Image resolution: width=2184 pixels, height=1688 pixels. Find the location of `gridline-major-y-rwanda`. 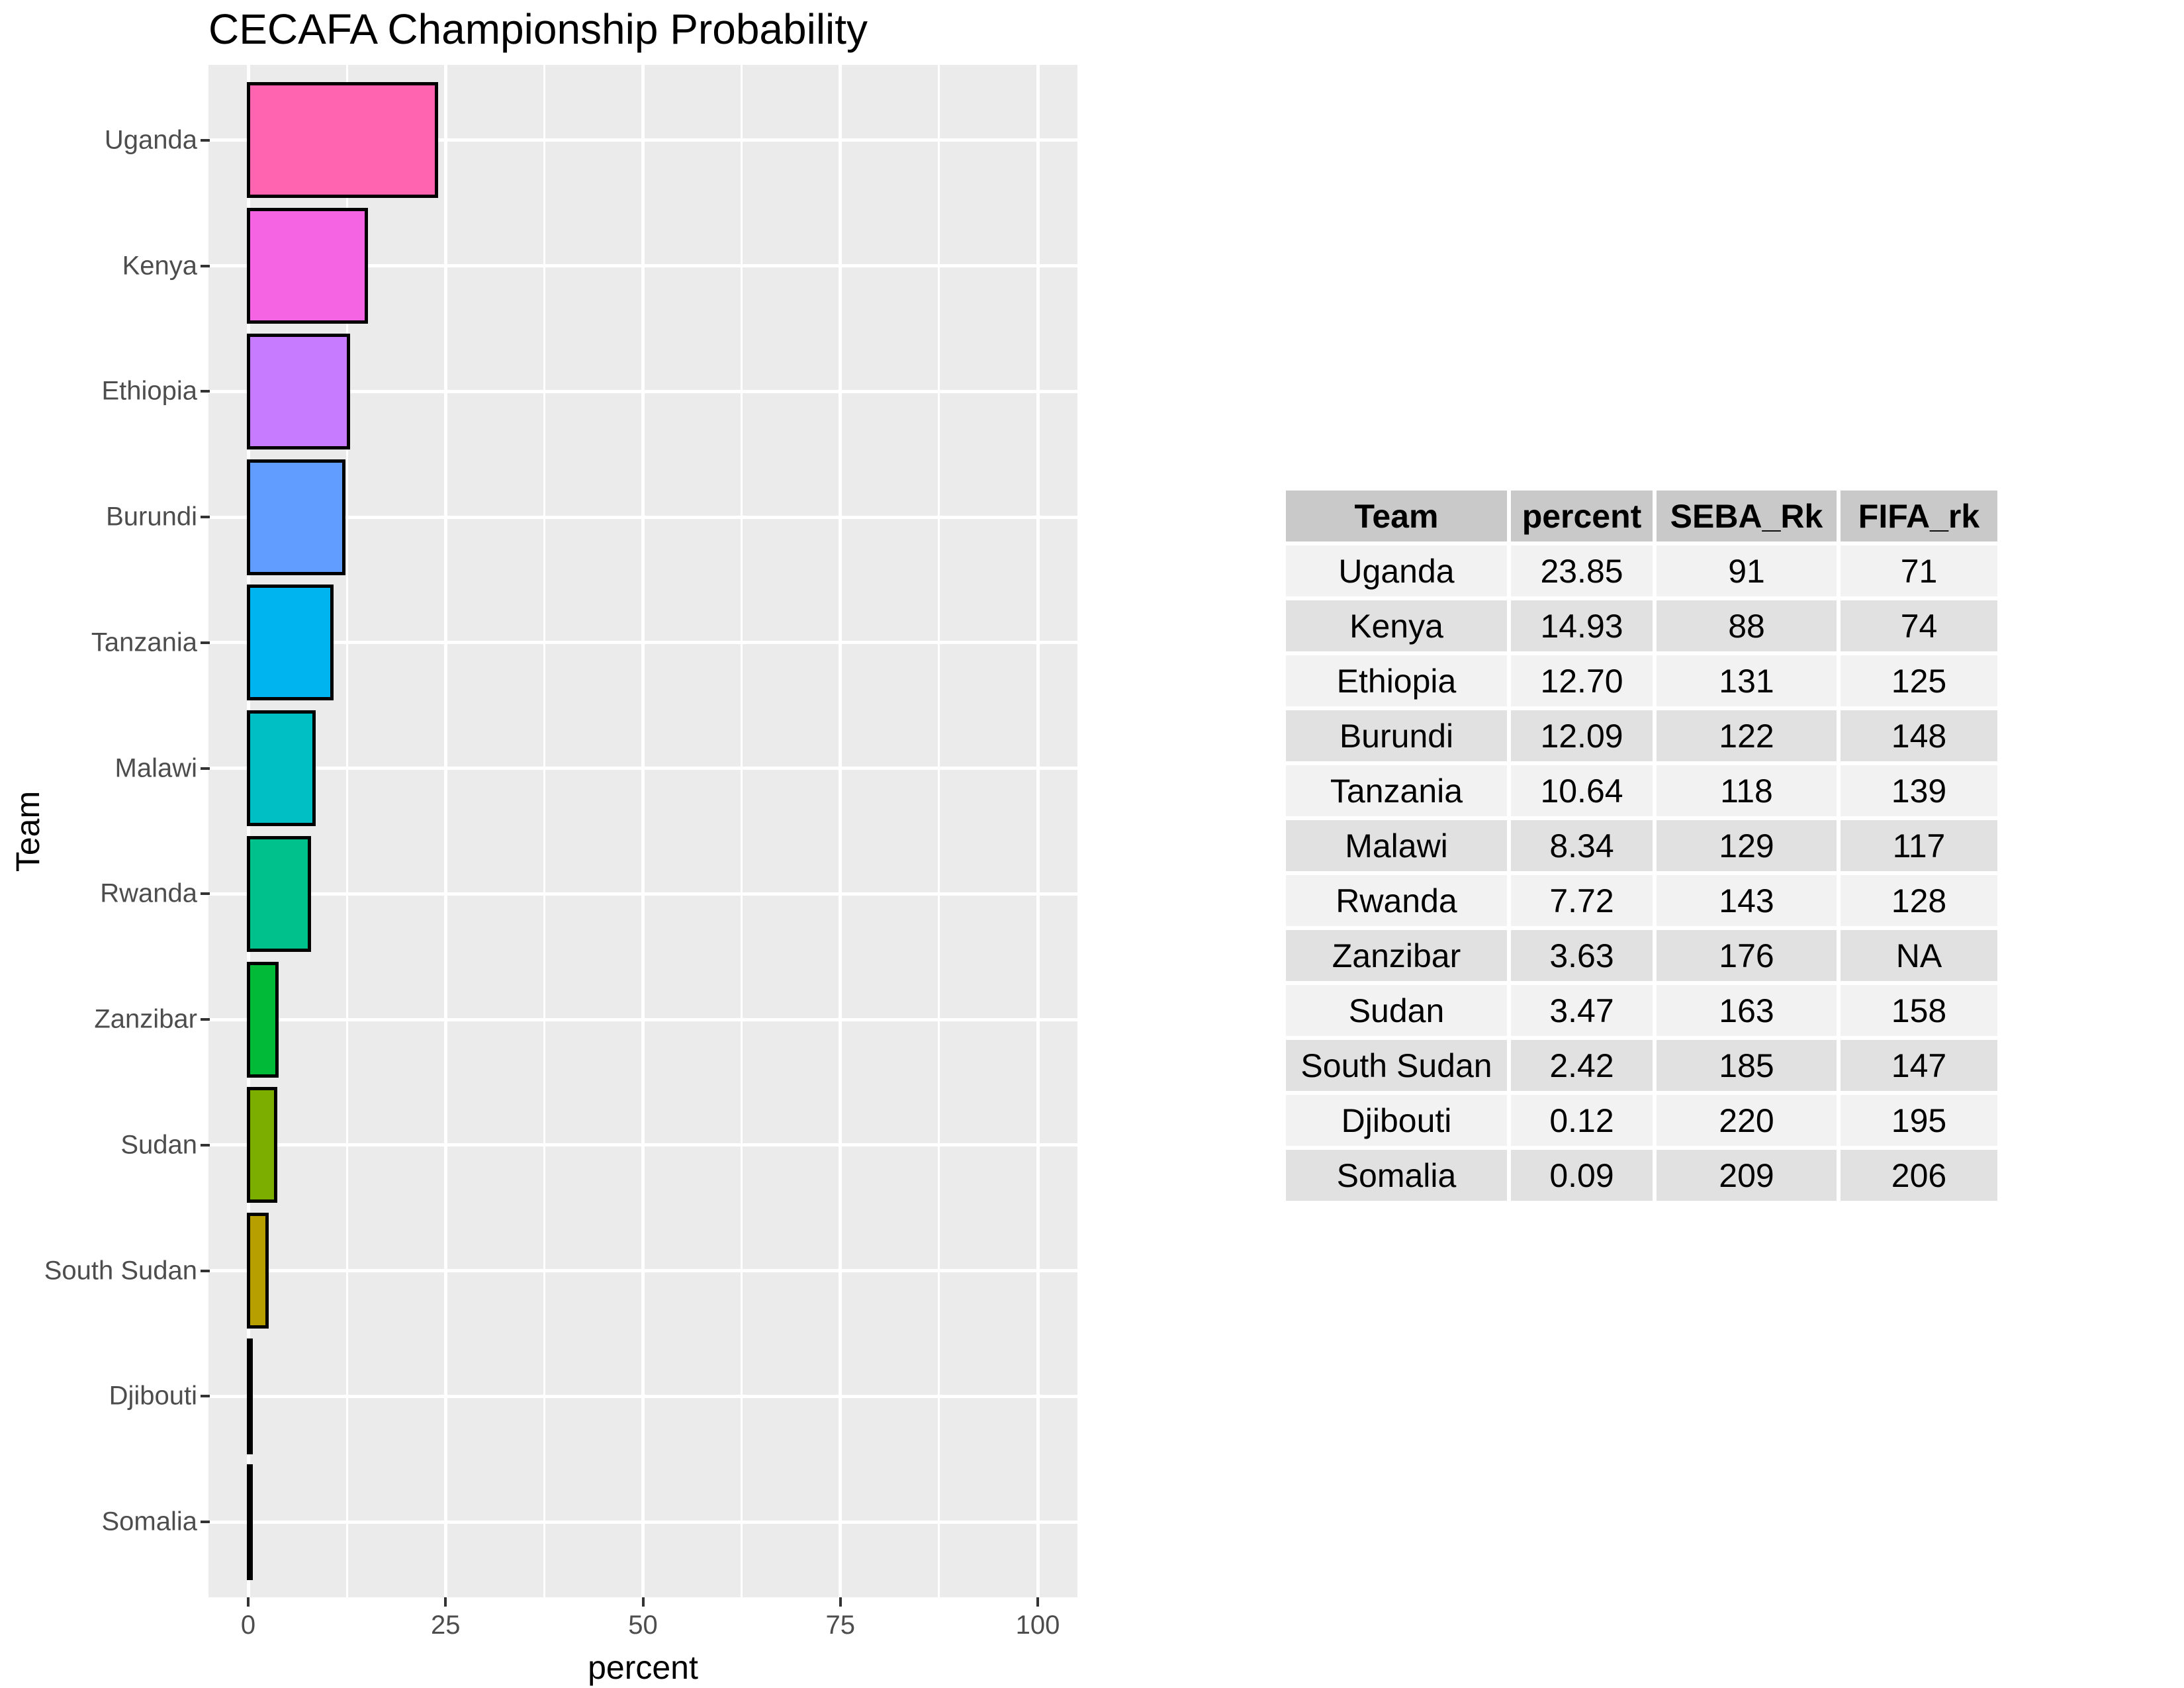

gridline-major-y-rwanda is located at coordinates (643, 894).